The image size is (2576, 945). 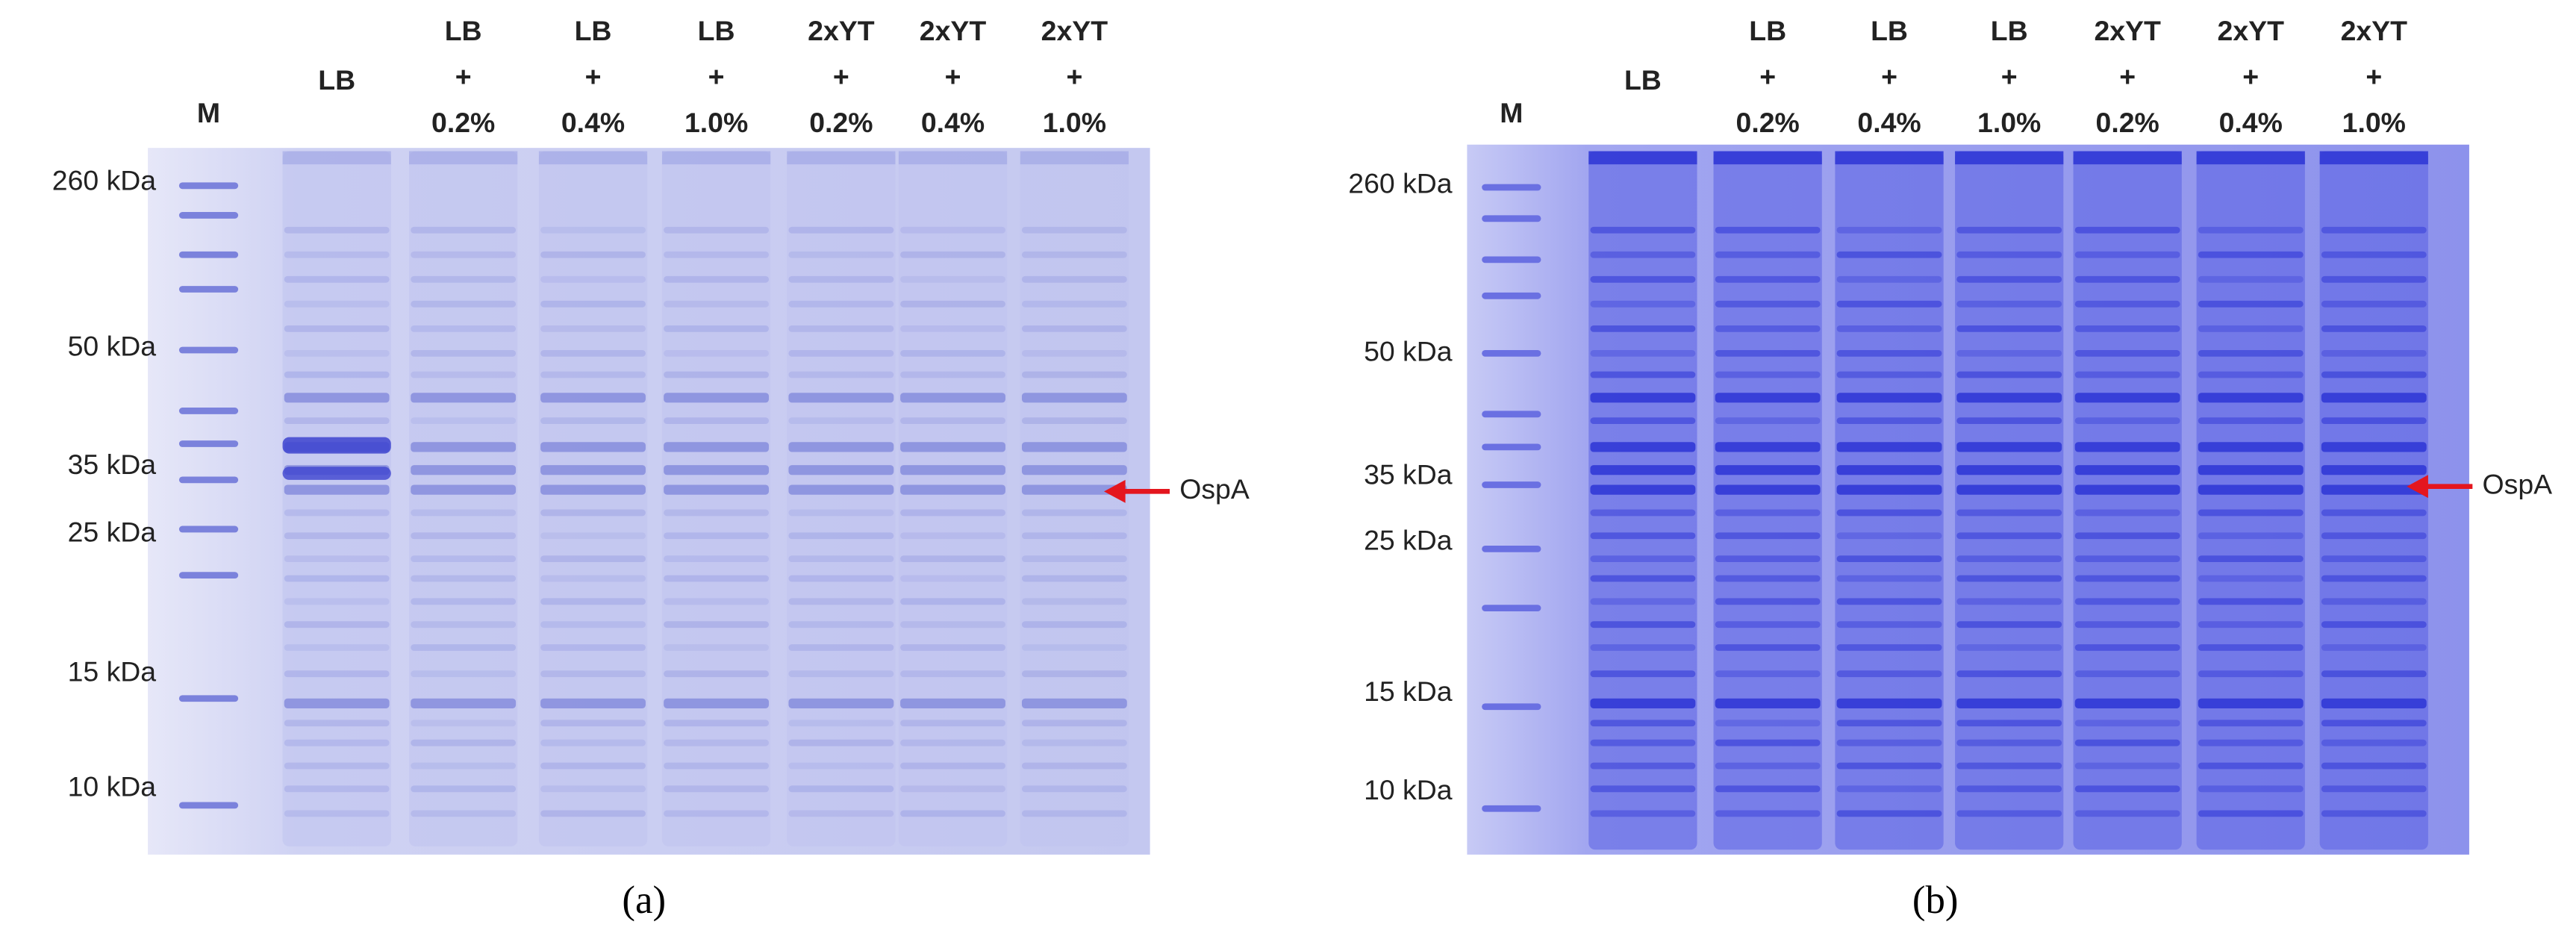 I want to click on caption: (a), so click(x=644, y=900).